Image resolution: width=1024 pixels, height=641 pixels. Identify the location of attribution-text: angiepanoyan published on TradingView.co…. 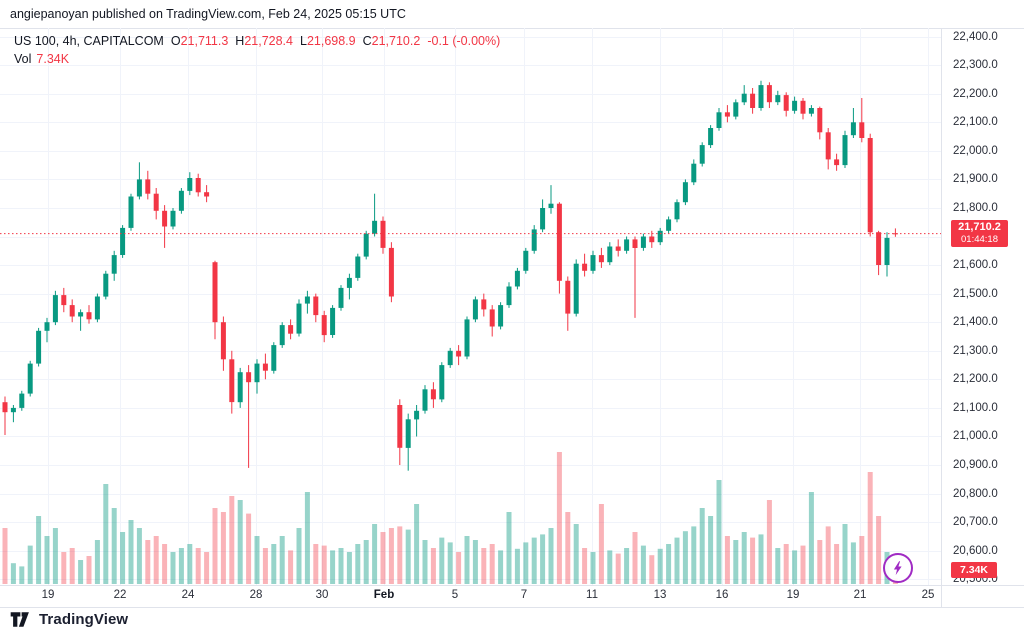
(208, 14).